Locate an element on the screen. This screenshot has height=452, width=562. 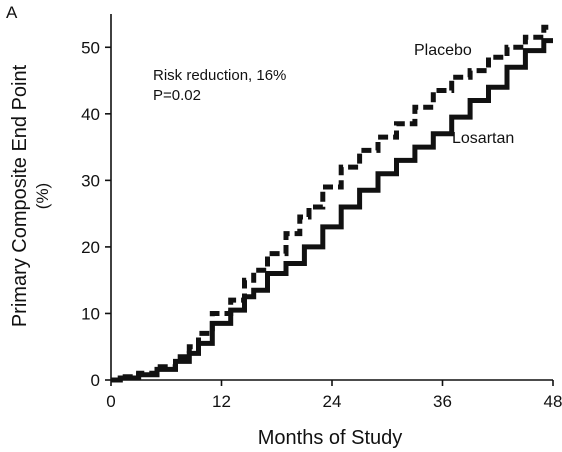
series-labels: Placebo Losartan is located at coordinates (464, 94).